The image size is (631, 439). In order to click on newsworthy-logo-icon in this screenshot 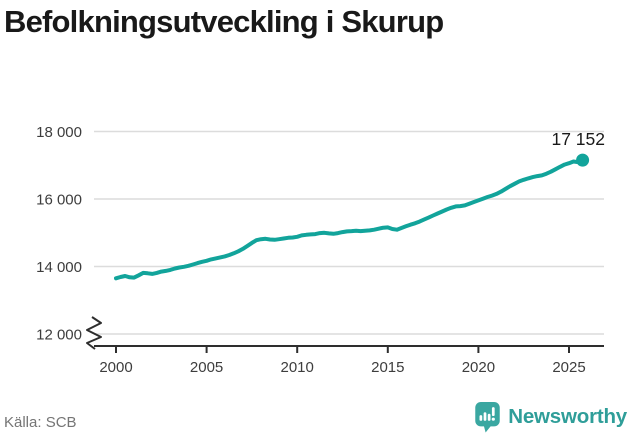, I will do `click(487, 417)`.